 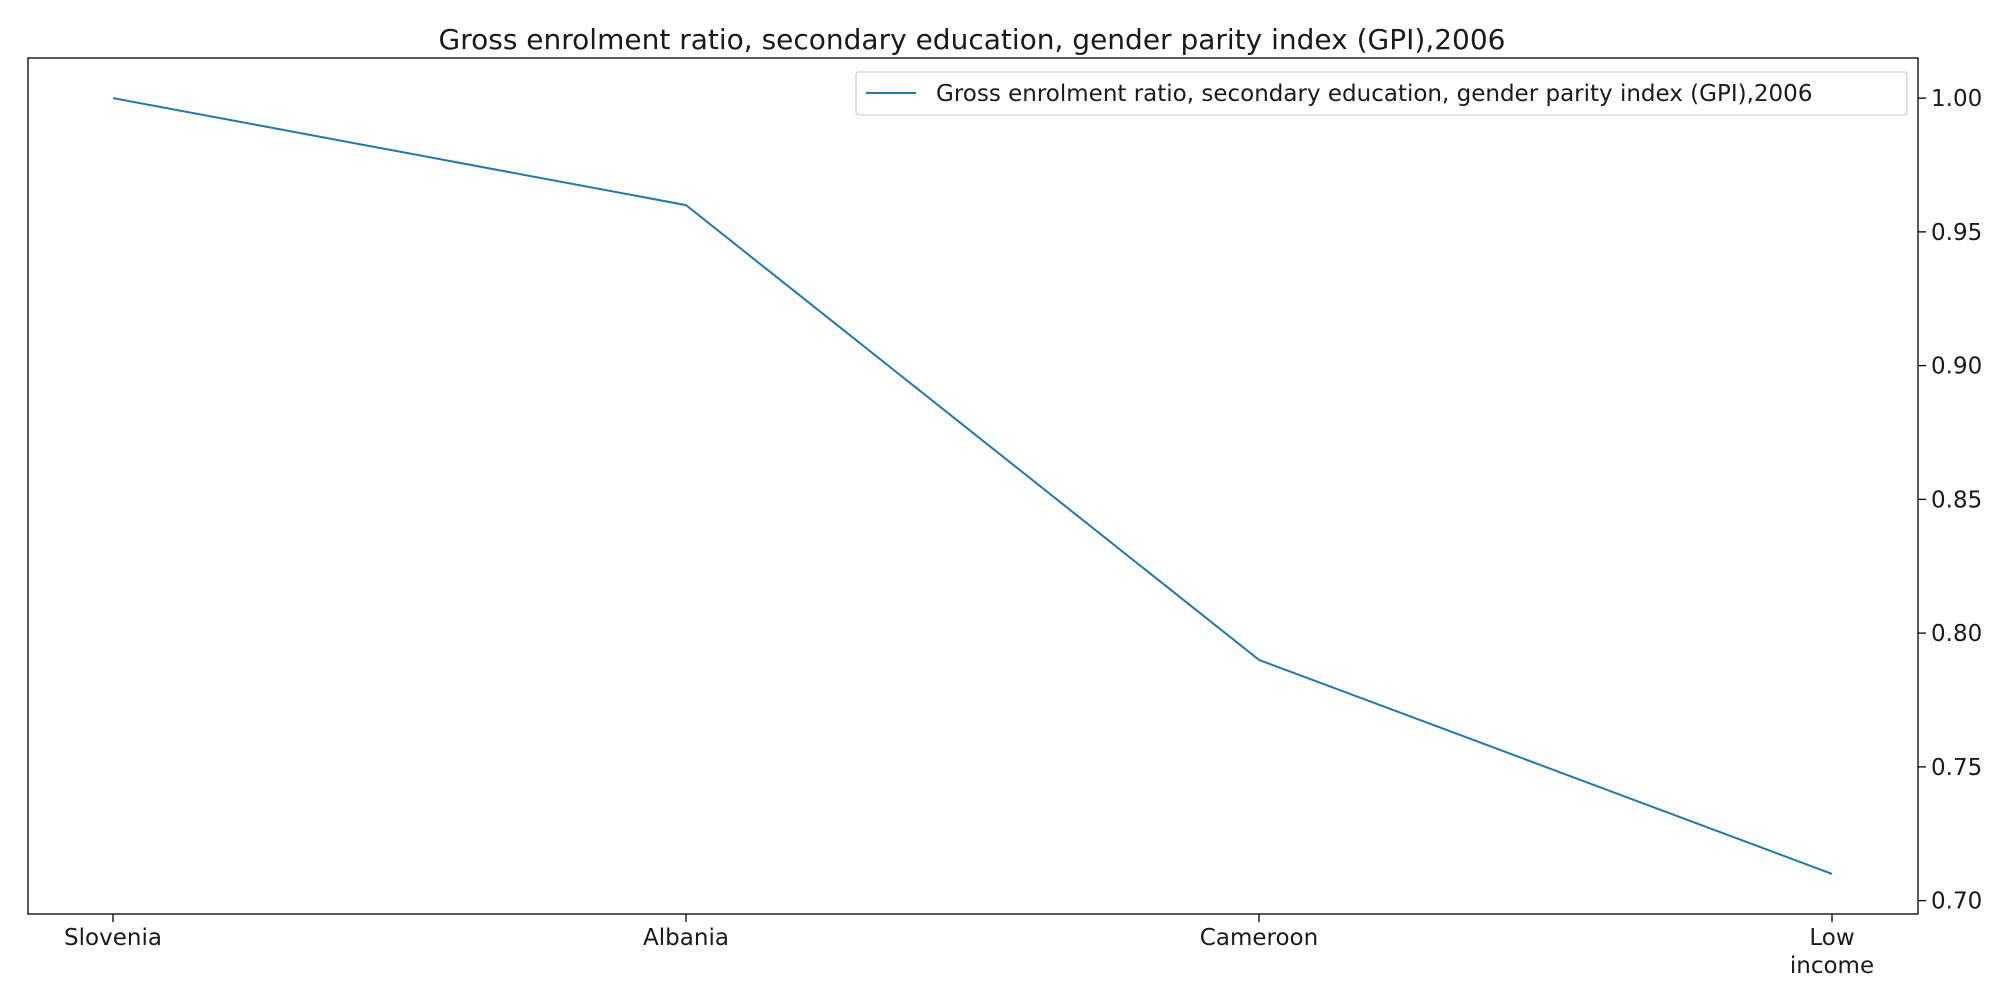 I want to click on y-tick-label: 1.00, so click(x=1956, y=99).